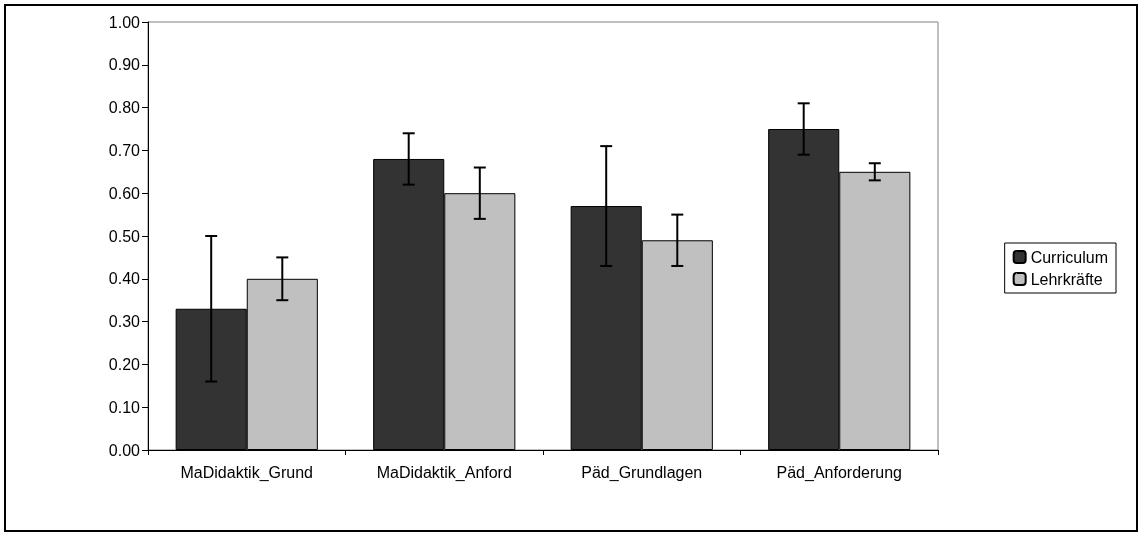  What do you see at coordinates (1069, 257) in the screenshot?
I see `legend-label: Curriculum` at bounding box center [1069, 257].